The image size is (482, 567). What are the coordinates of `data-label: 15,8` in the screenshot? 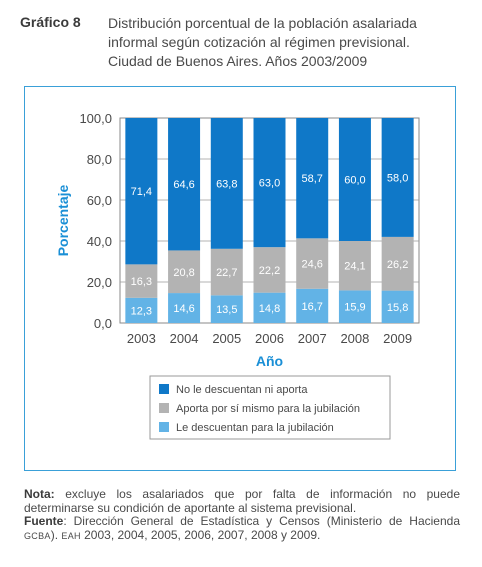 It's located at (397, 308).